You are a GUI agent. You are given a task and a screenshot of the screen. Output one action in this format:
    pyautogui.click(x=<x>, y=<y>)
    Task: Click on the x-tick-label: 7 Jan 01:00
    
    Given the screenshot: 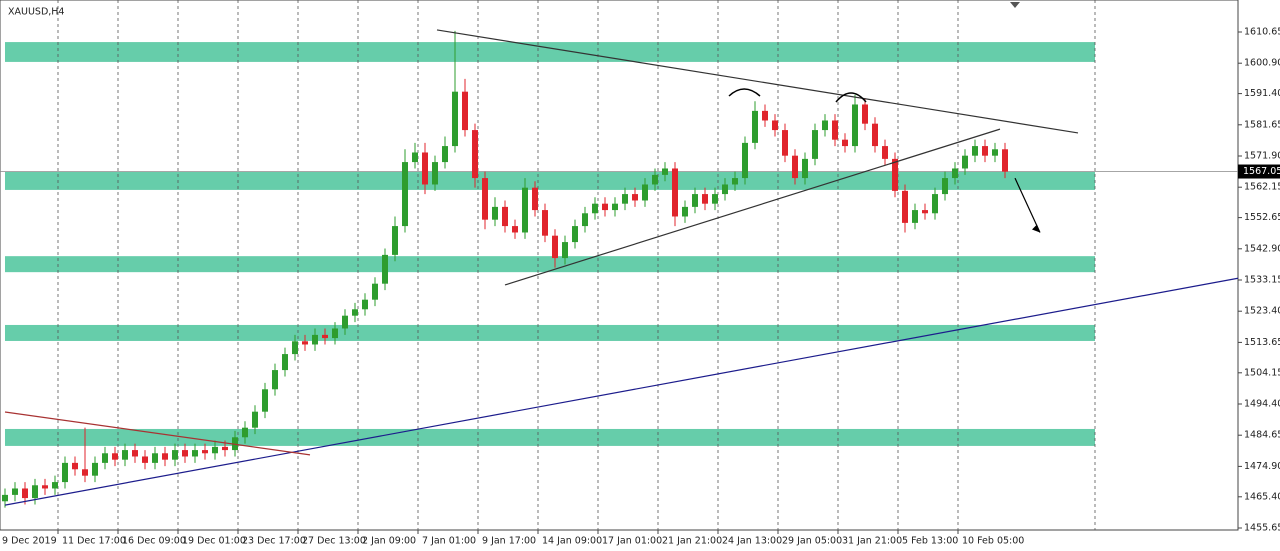 What is the action you would take?
    pyautogui.click(x=449, y=541)
    